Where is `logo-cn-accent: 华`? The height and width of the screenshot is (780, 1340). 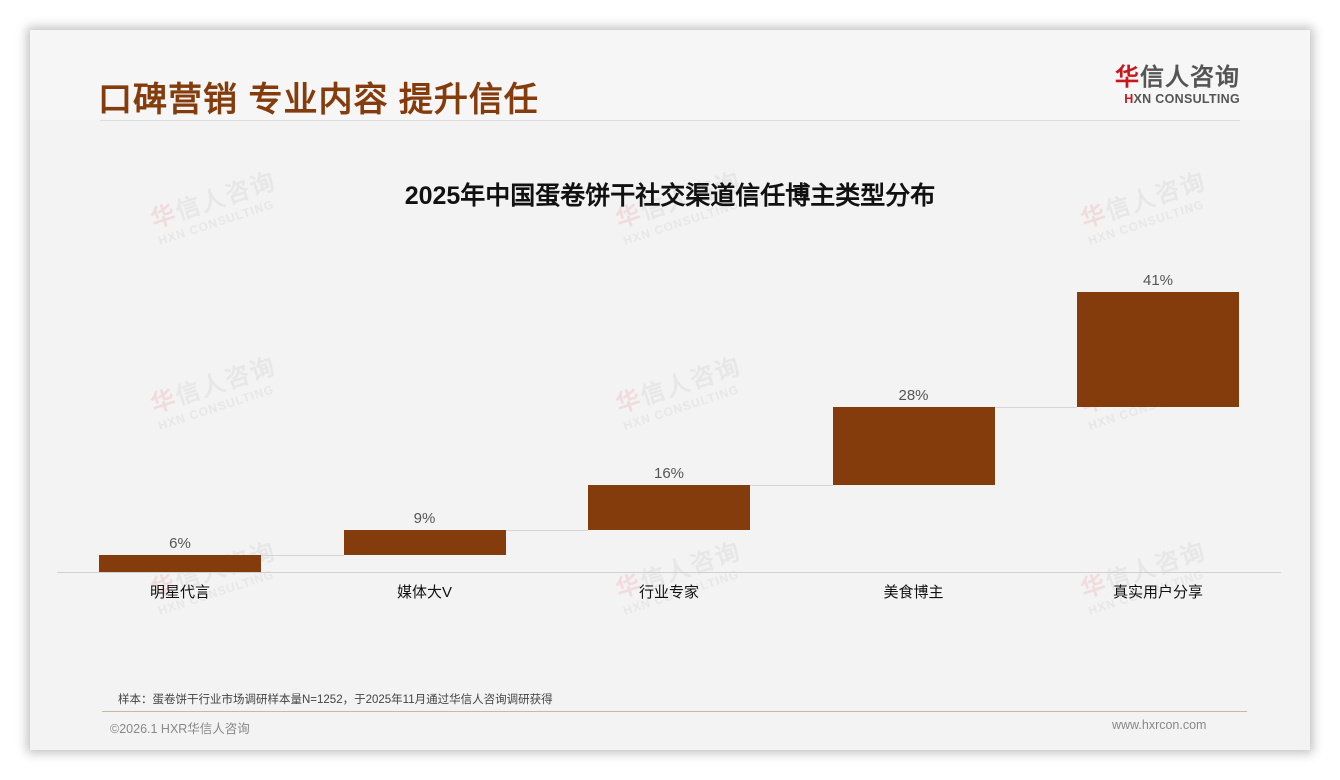 logo-cn-accent: 华 is located at coordinates (1127, 77).